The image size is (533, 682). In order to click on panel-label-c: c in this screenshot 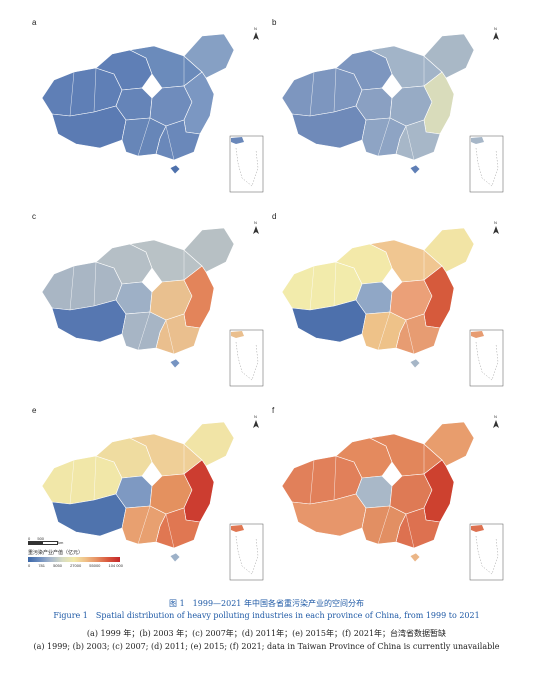, I will do `click(34, 216)`.